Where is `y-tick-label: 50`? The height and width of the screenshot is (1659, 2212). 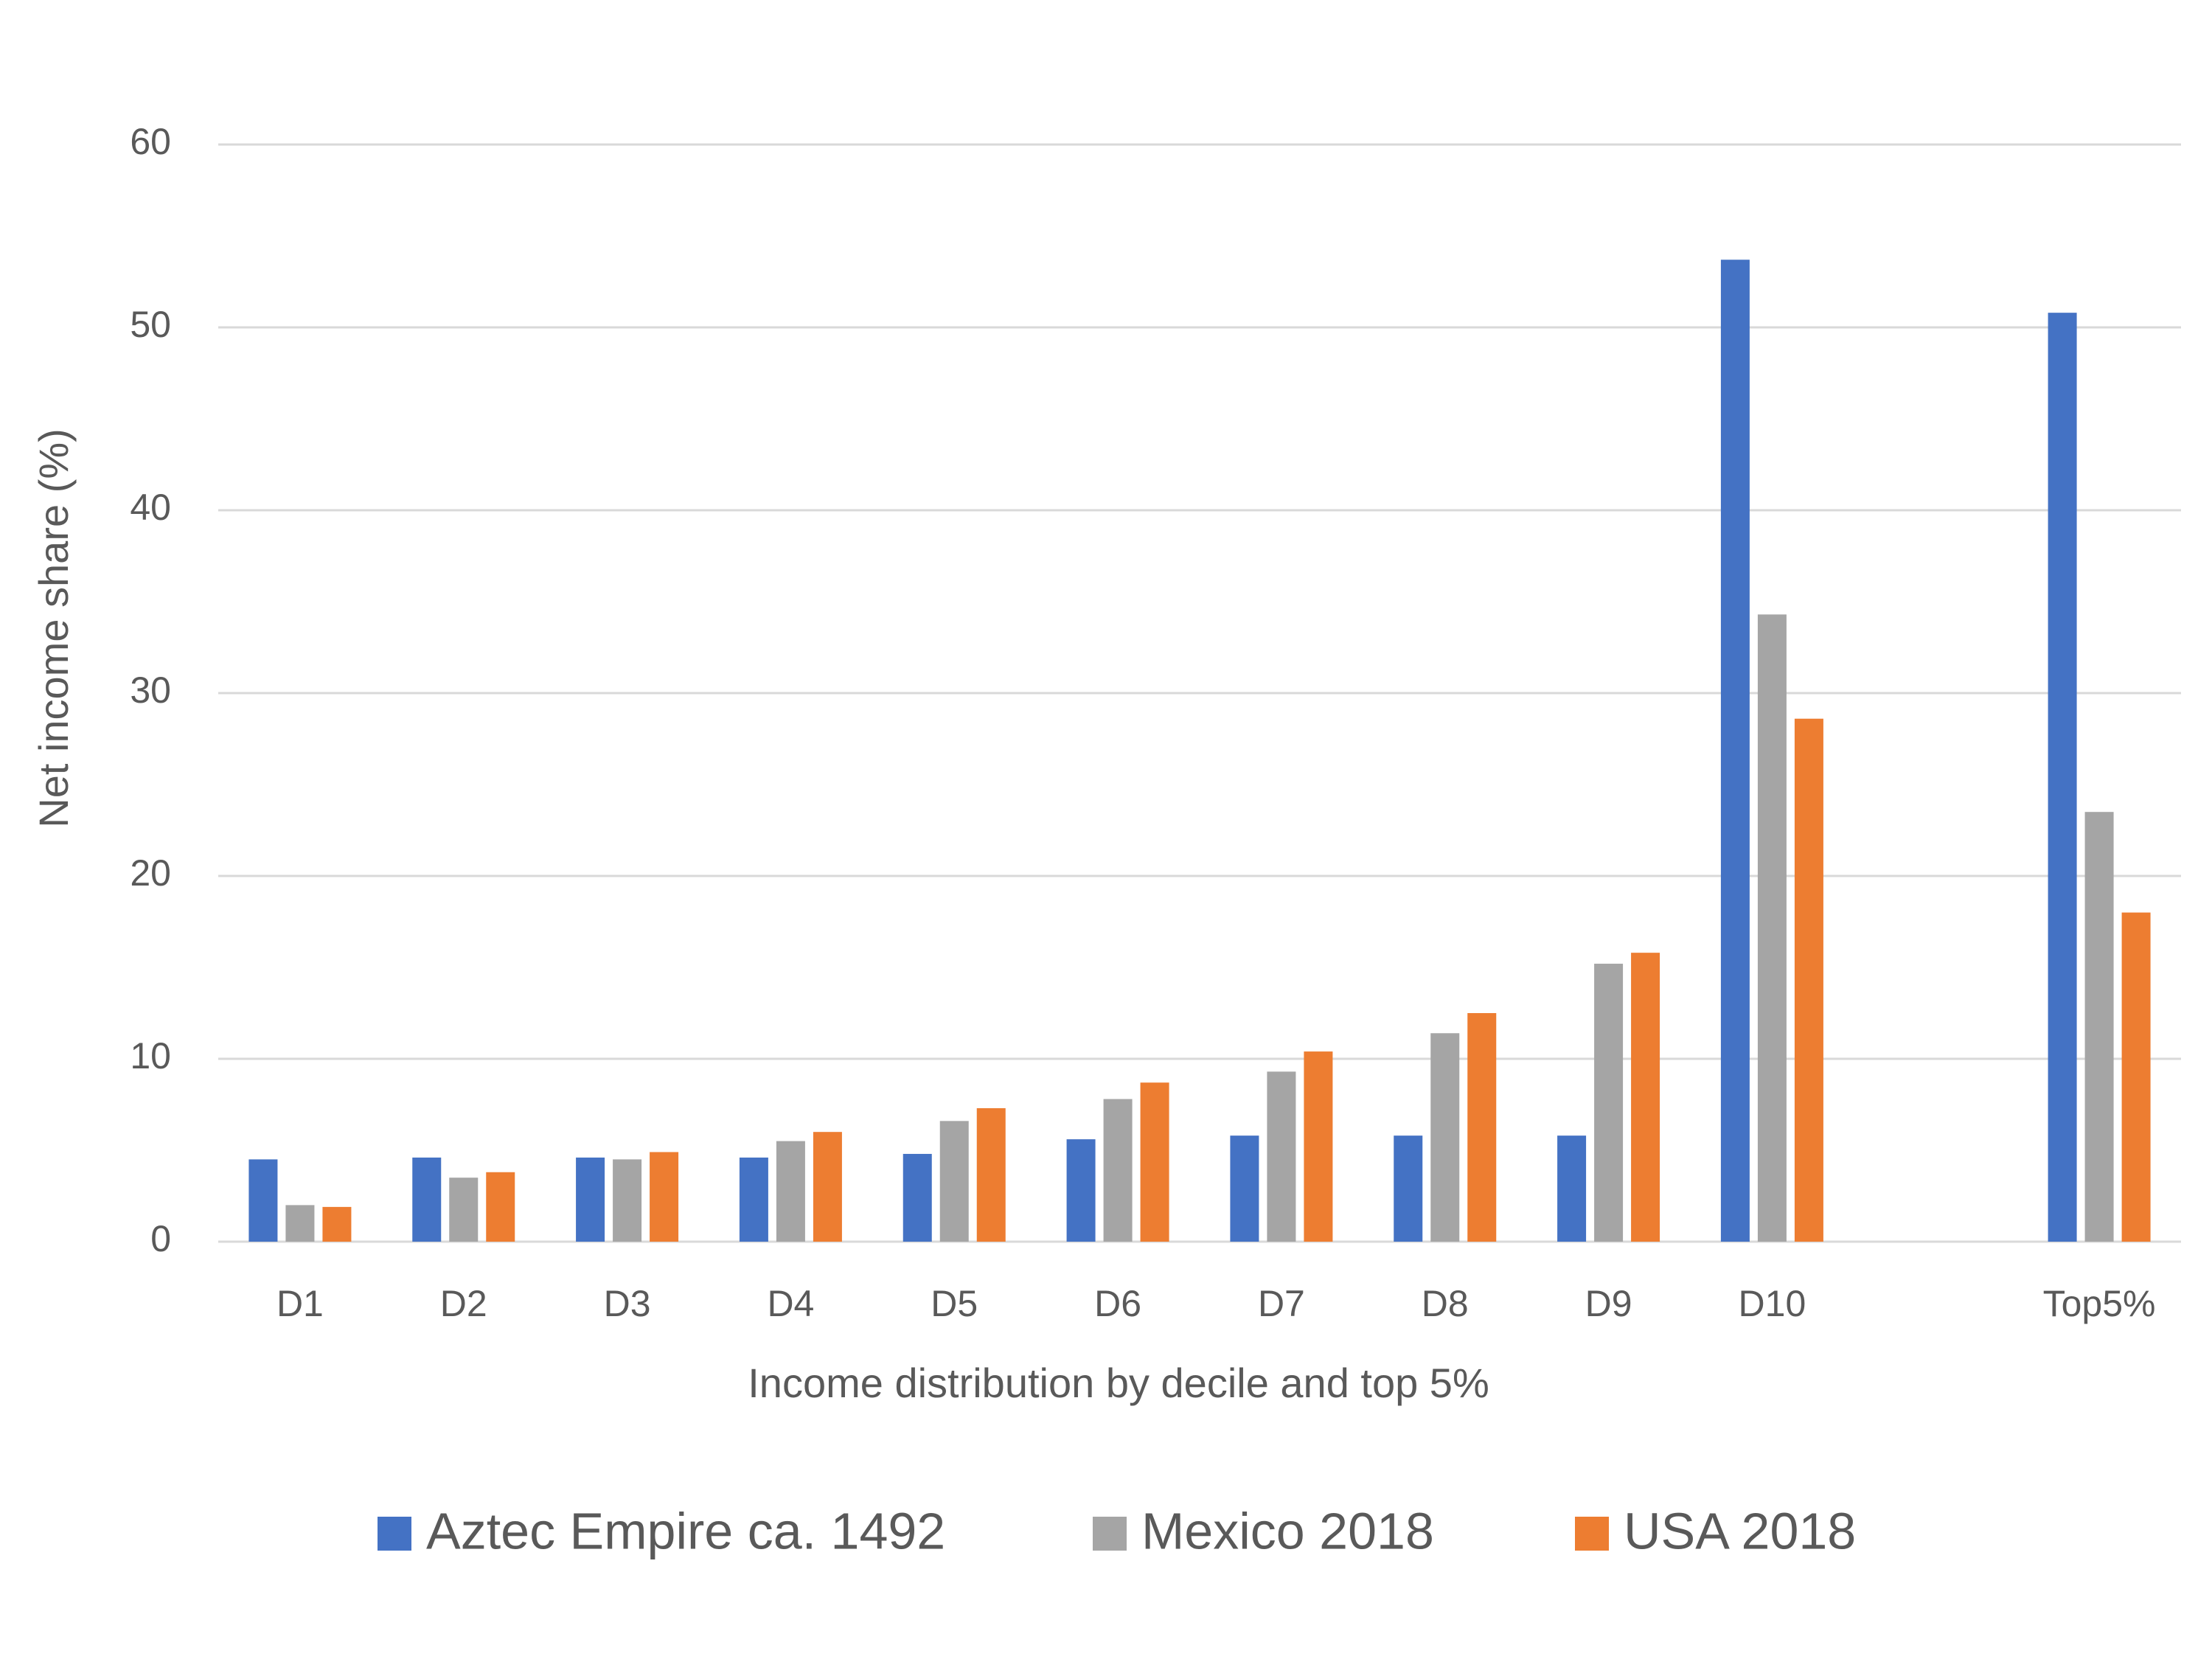
y-tick-label: 50 is located at coordinates (150, 324).